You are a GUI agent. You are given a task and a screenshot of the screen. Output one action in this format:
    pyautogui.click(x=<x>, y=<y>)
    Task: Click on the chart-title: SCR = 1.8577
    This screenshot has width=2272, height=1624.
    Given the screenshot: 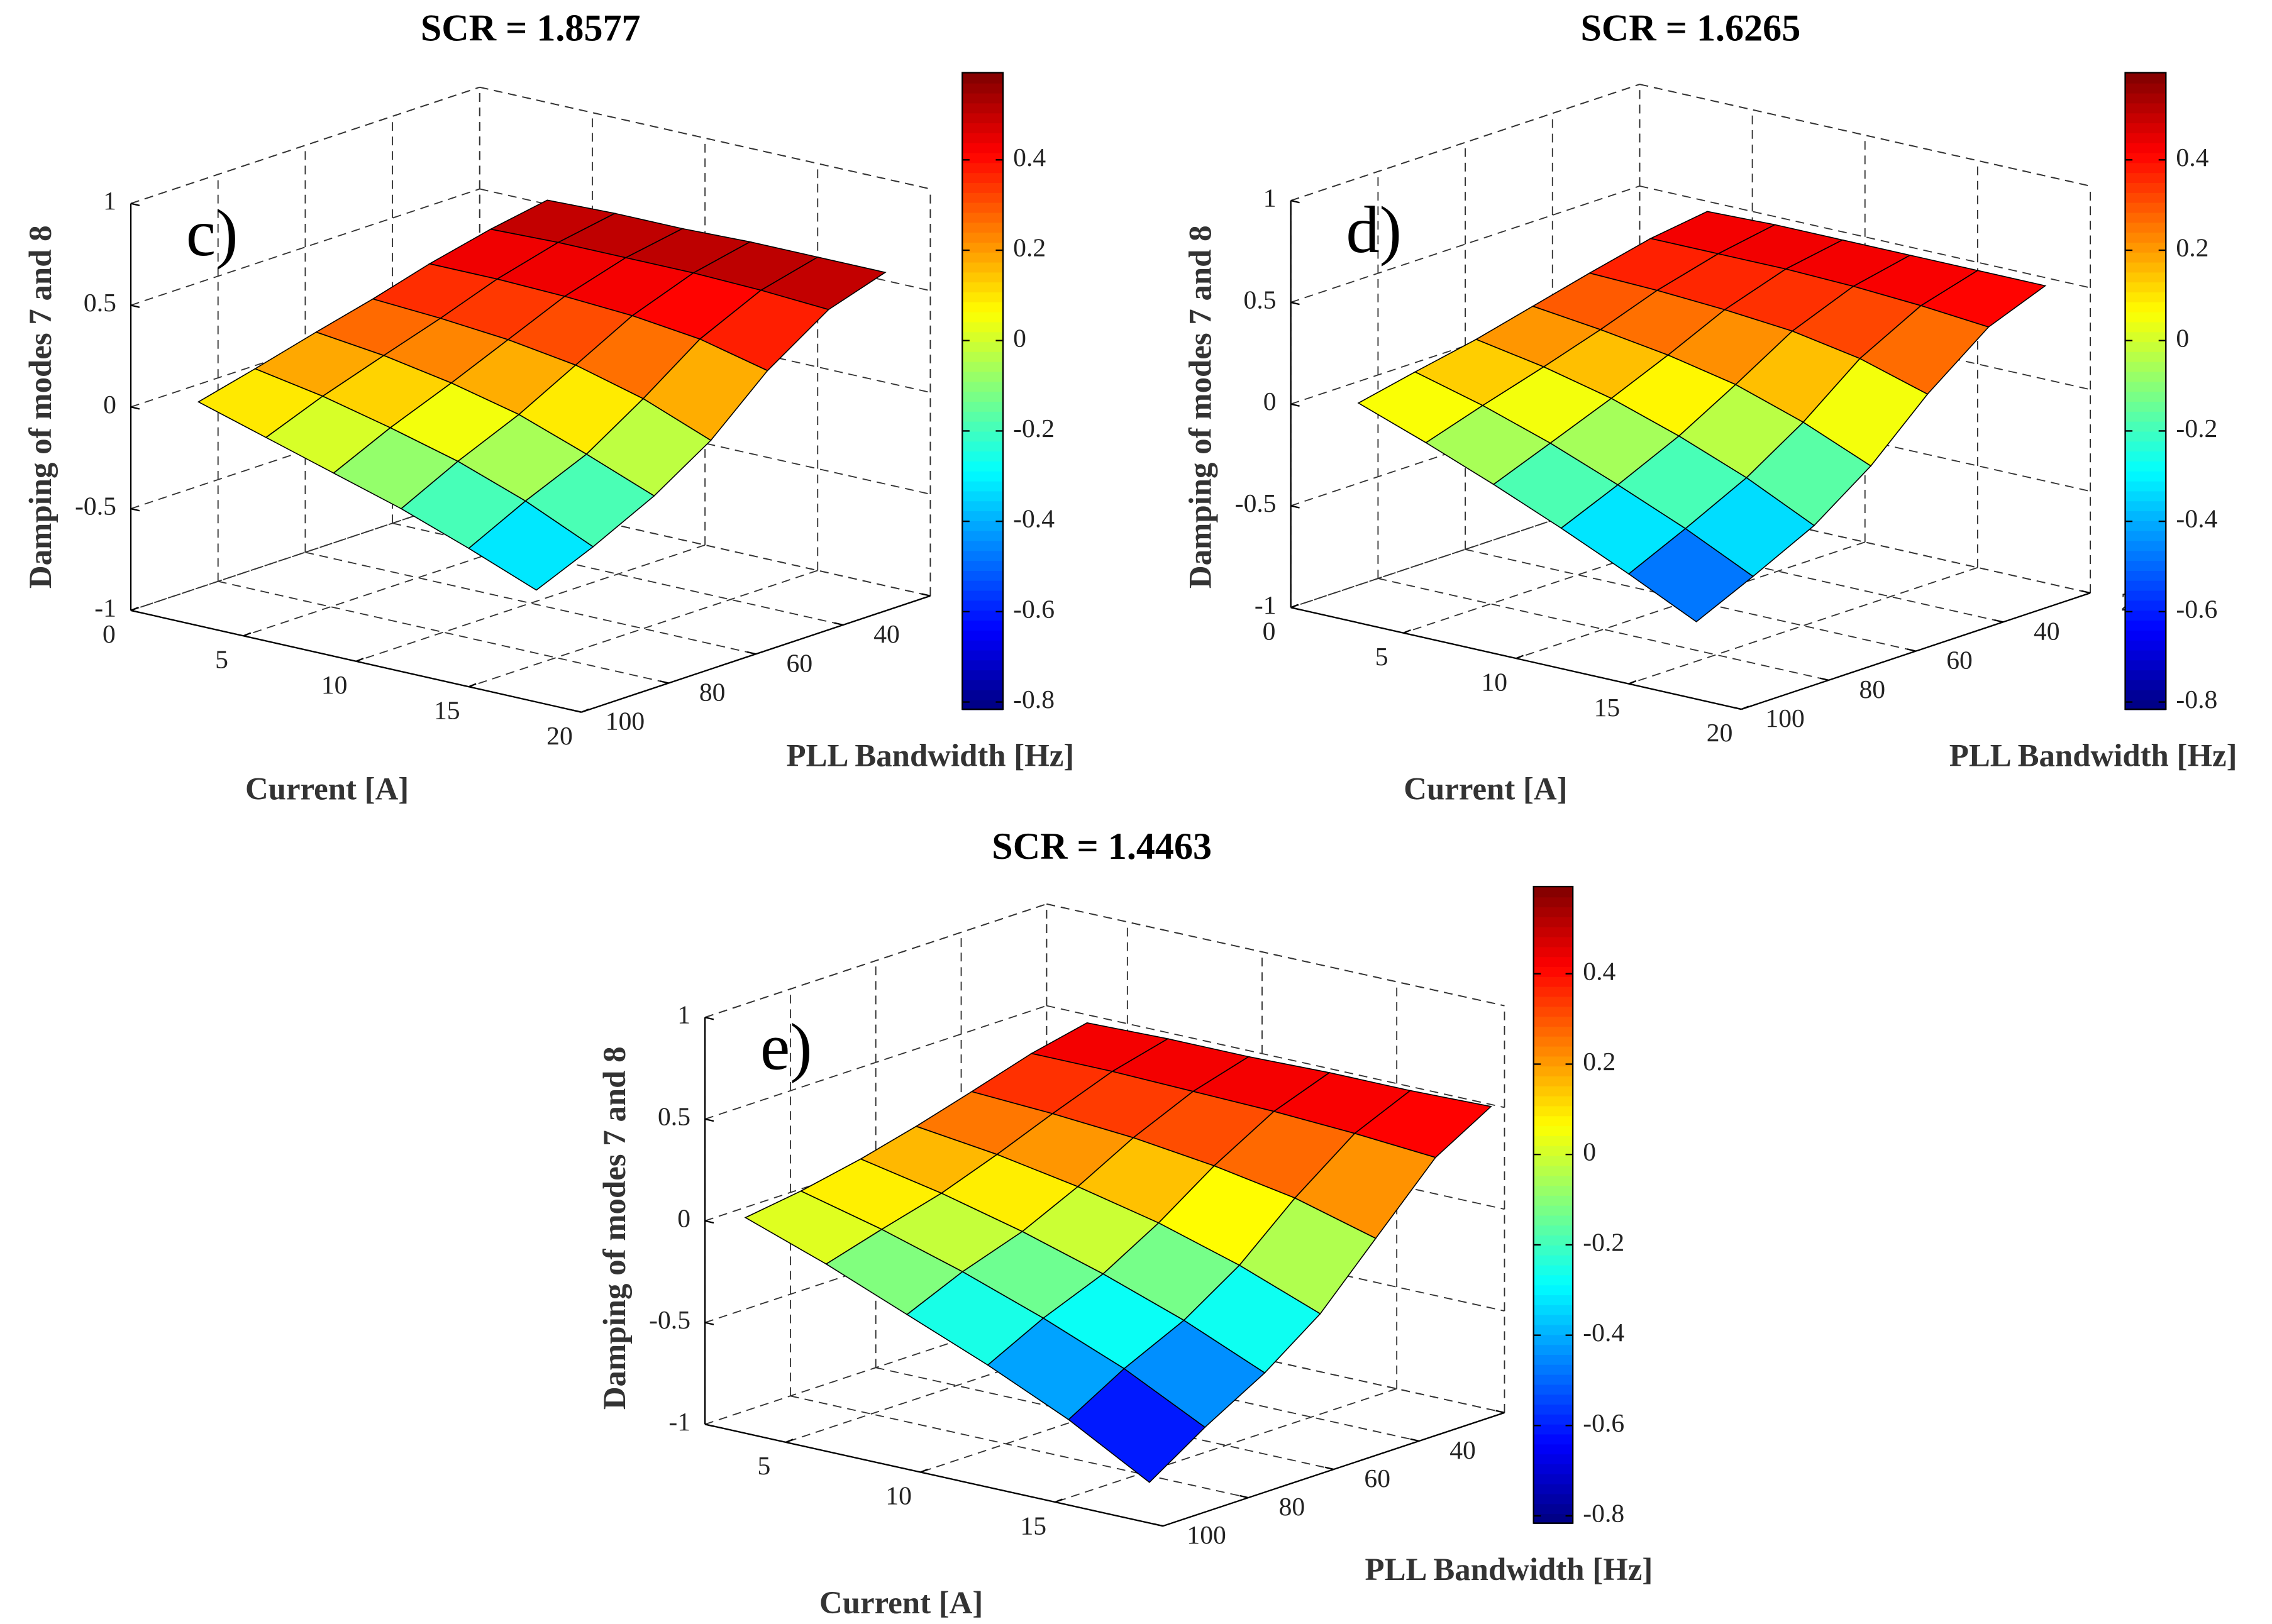 What is the action you would take?
    pyautogui.click(x=531, y=29)
    